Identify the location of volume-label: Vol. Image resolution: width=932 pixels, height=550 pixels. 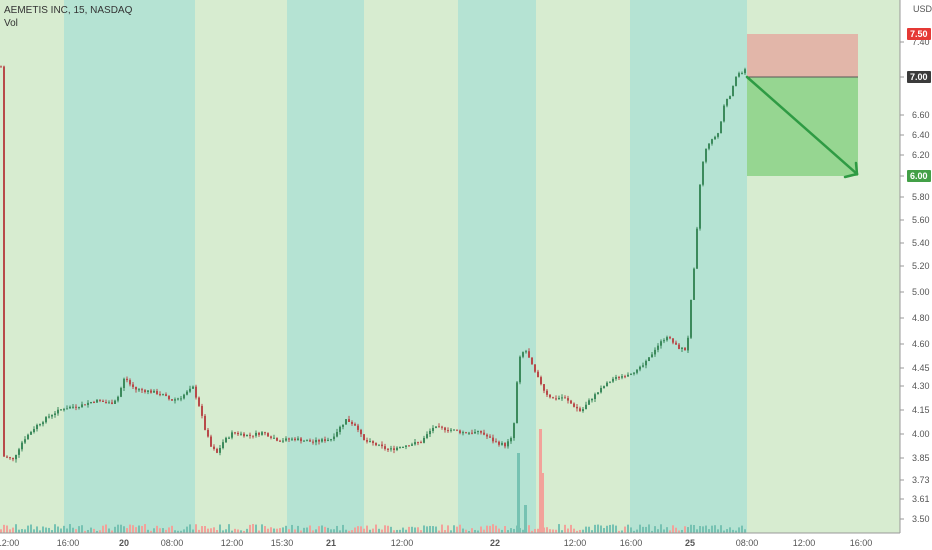
(11, 23).